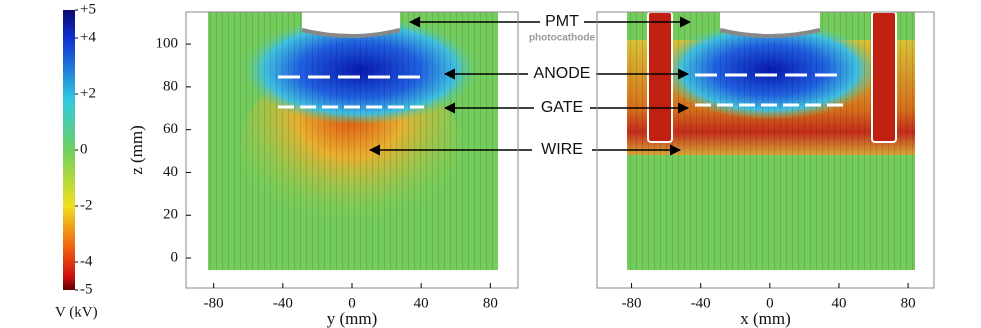  I want to click on x-axis-label: y (mm), so click(352, 318).